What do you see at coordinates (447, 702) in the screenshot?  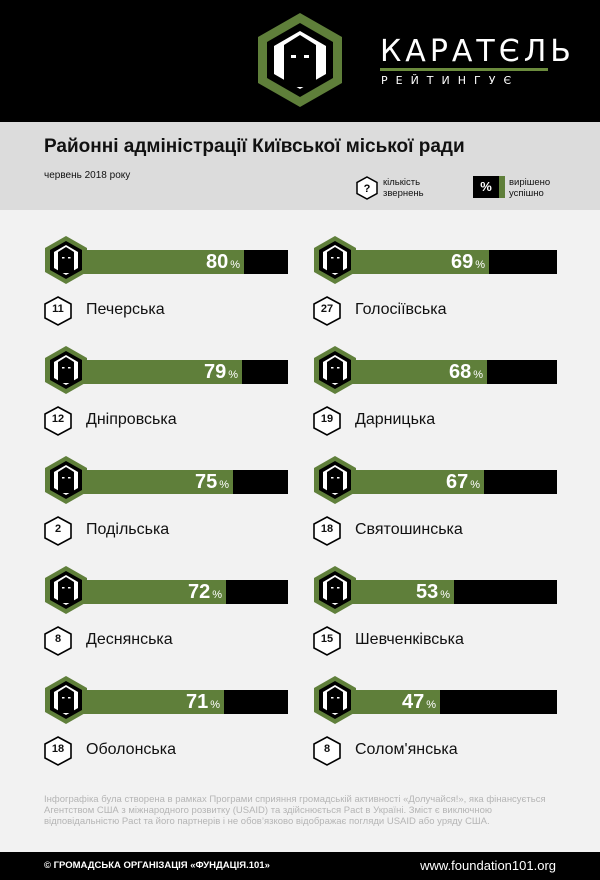 I see `bar-track: 47%` at bounding box center [447, 702].